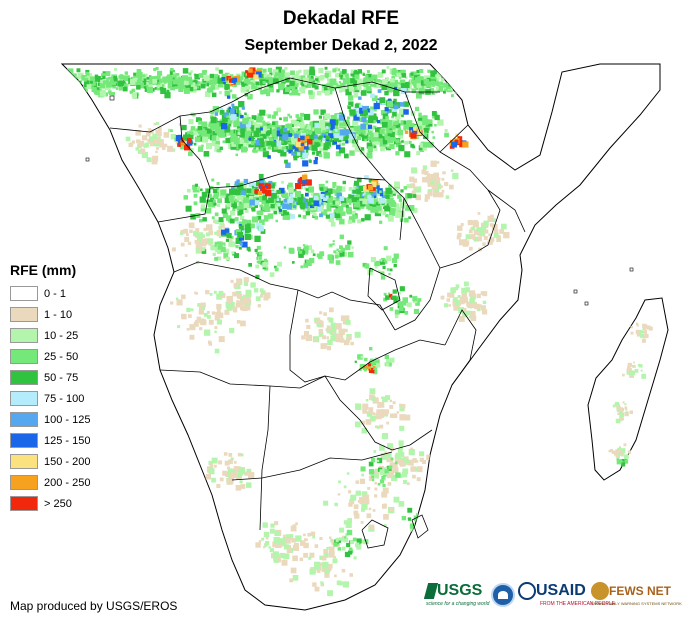 The image size is (682, 624). What do you see at coordinates (566, 594) in the screenshot?
I see `usaid-logo: USAID FROM THE AMERICAN PEOPLE` at bounding box center [566, 594].